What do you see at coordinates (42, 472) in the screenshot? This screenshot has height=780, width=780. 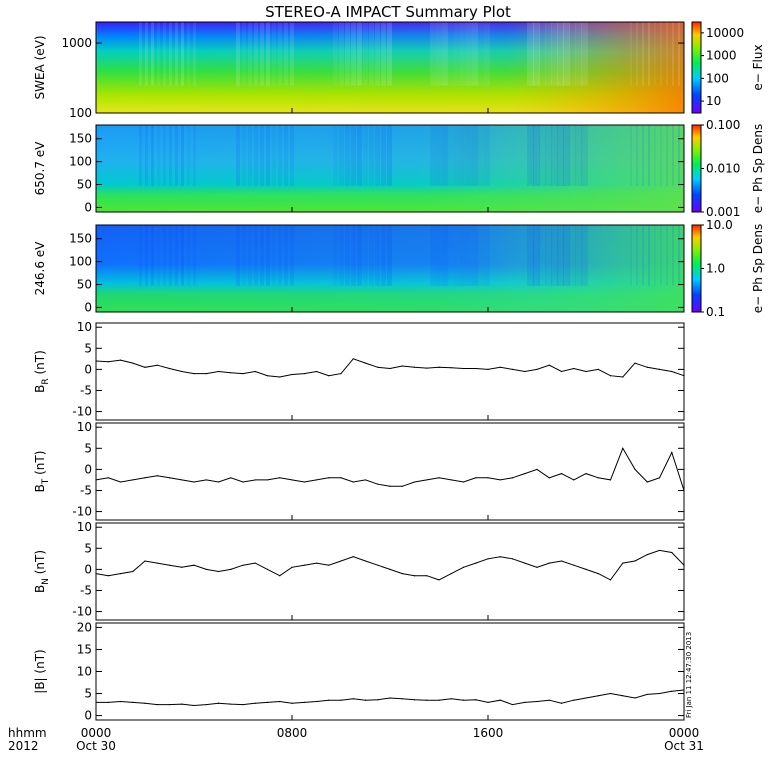 I see `y-axis-label: BT (nT)` at bounding box center [42, 472].